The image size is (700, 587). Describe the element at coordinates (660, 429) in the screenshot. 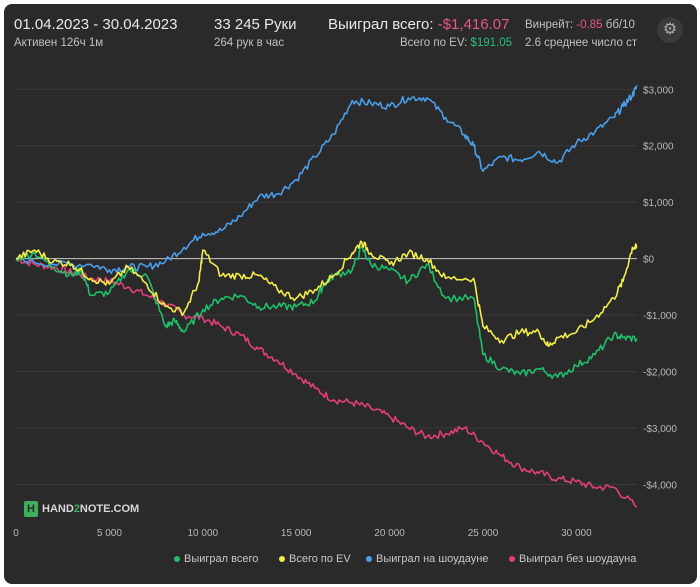

I see `y-tick-label: -$3,000` at that location.